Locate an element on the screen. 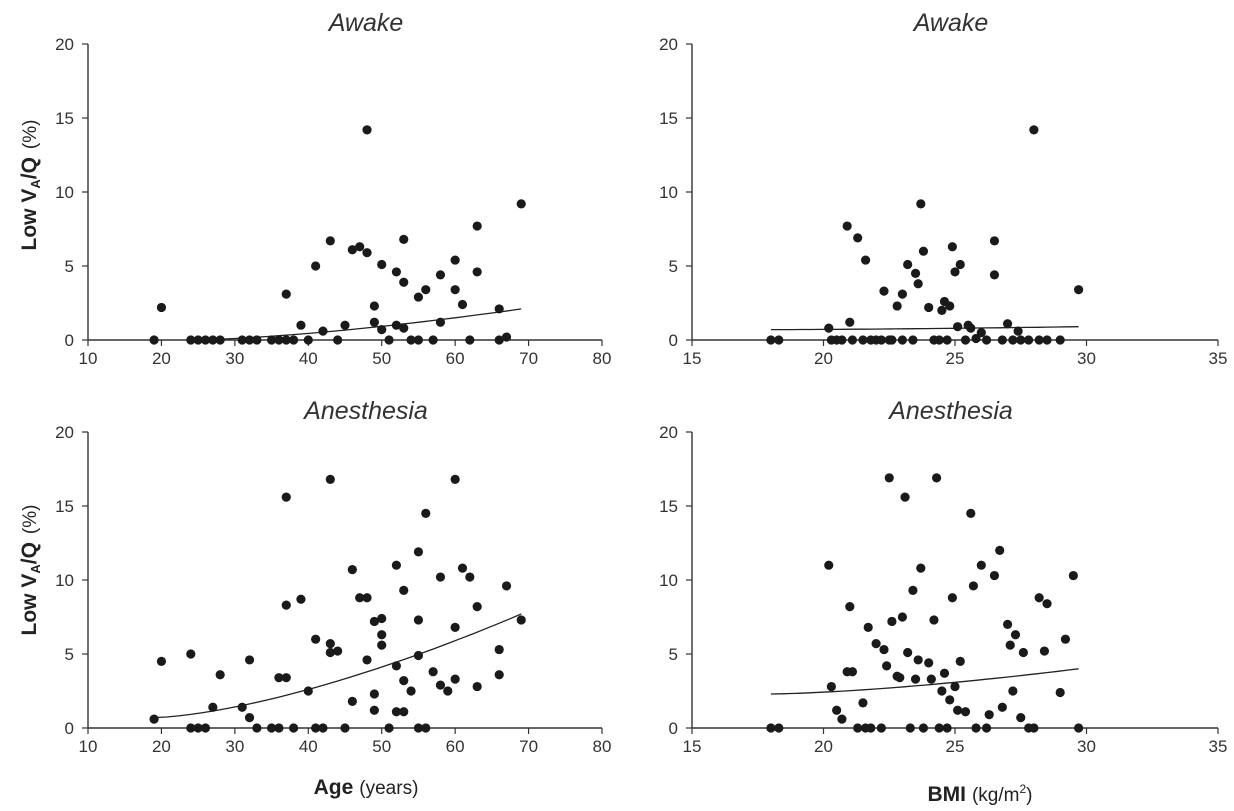  x-tick-label: 70 is located at coordinates (528, 746).